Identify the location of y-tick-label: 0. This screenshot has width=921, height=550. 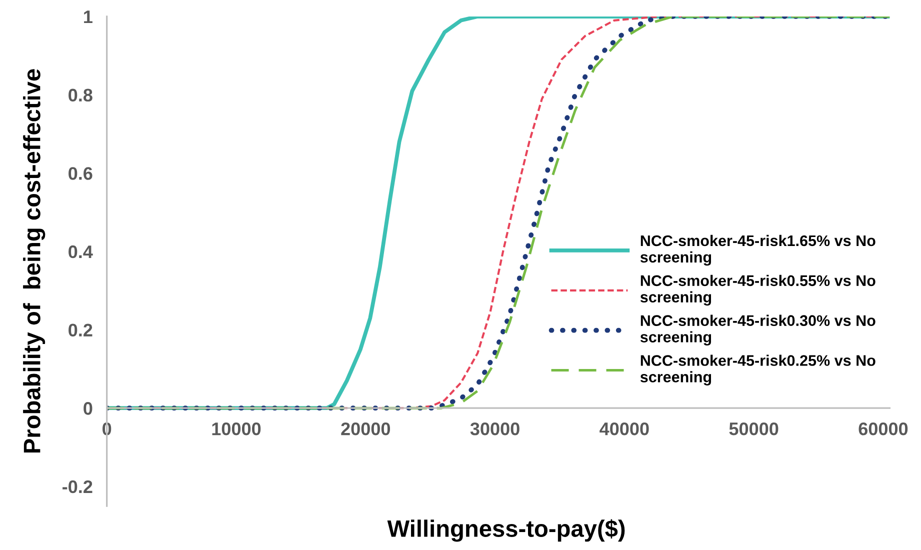
(88, 408).